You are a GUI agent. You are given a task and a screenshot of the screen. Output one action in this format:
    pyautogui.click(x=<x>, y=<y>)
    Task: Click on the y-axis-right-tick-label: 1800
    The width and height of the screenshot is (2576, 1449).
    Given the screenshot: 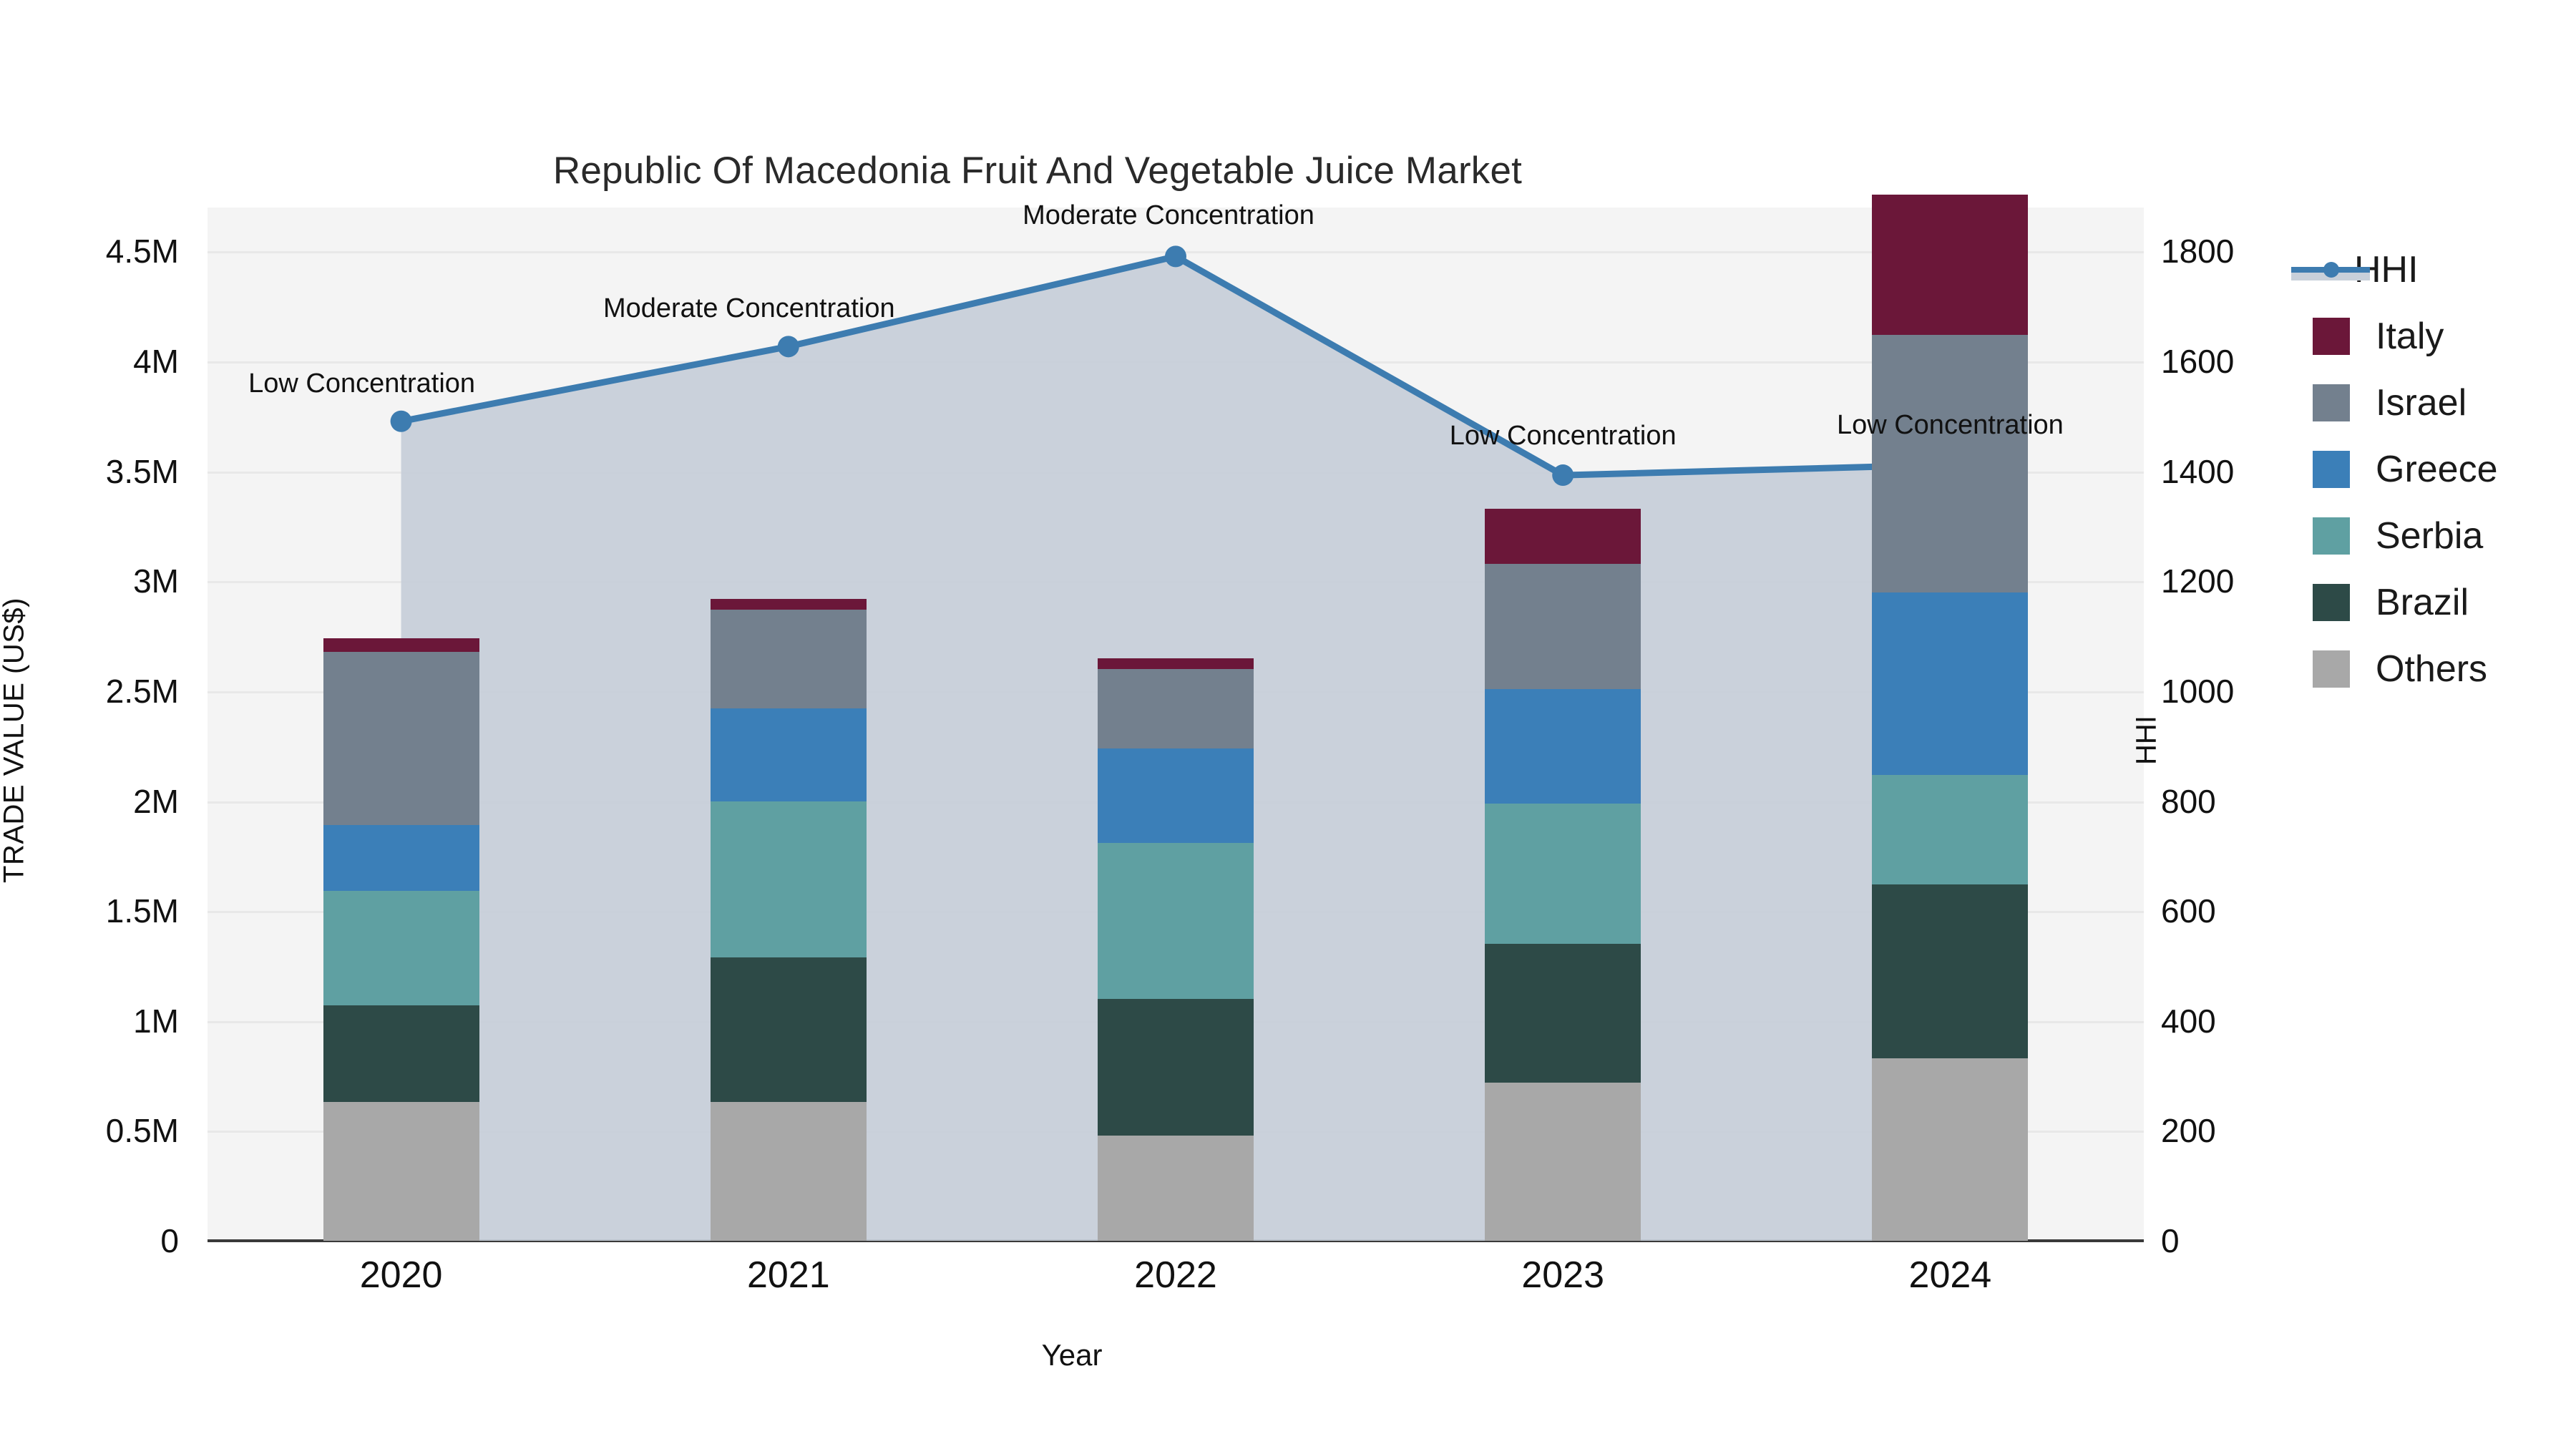 What is the action you would take?
    pyautogui.click(x=2198, y=251)
    